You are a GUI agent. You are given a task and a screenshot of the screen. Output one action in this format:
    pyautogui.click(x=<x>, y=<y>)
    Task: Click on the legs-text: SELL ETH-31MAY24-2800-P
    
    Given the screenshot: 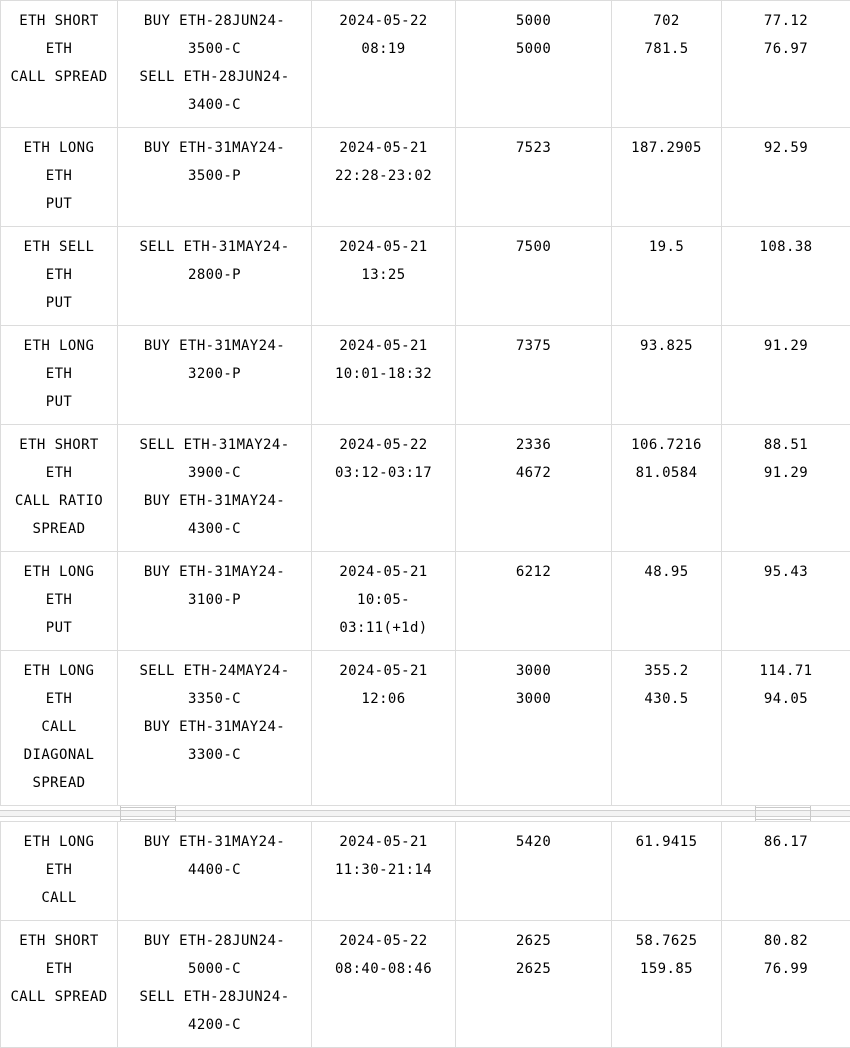 What is the action you would take?
    pyautogui.click(x=214, y=262)
    